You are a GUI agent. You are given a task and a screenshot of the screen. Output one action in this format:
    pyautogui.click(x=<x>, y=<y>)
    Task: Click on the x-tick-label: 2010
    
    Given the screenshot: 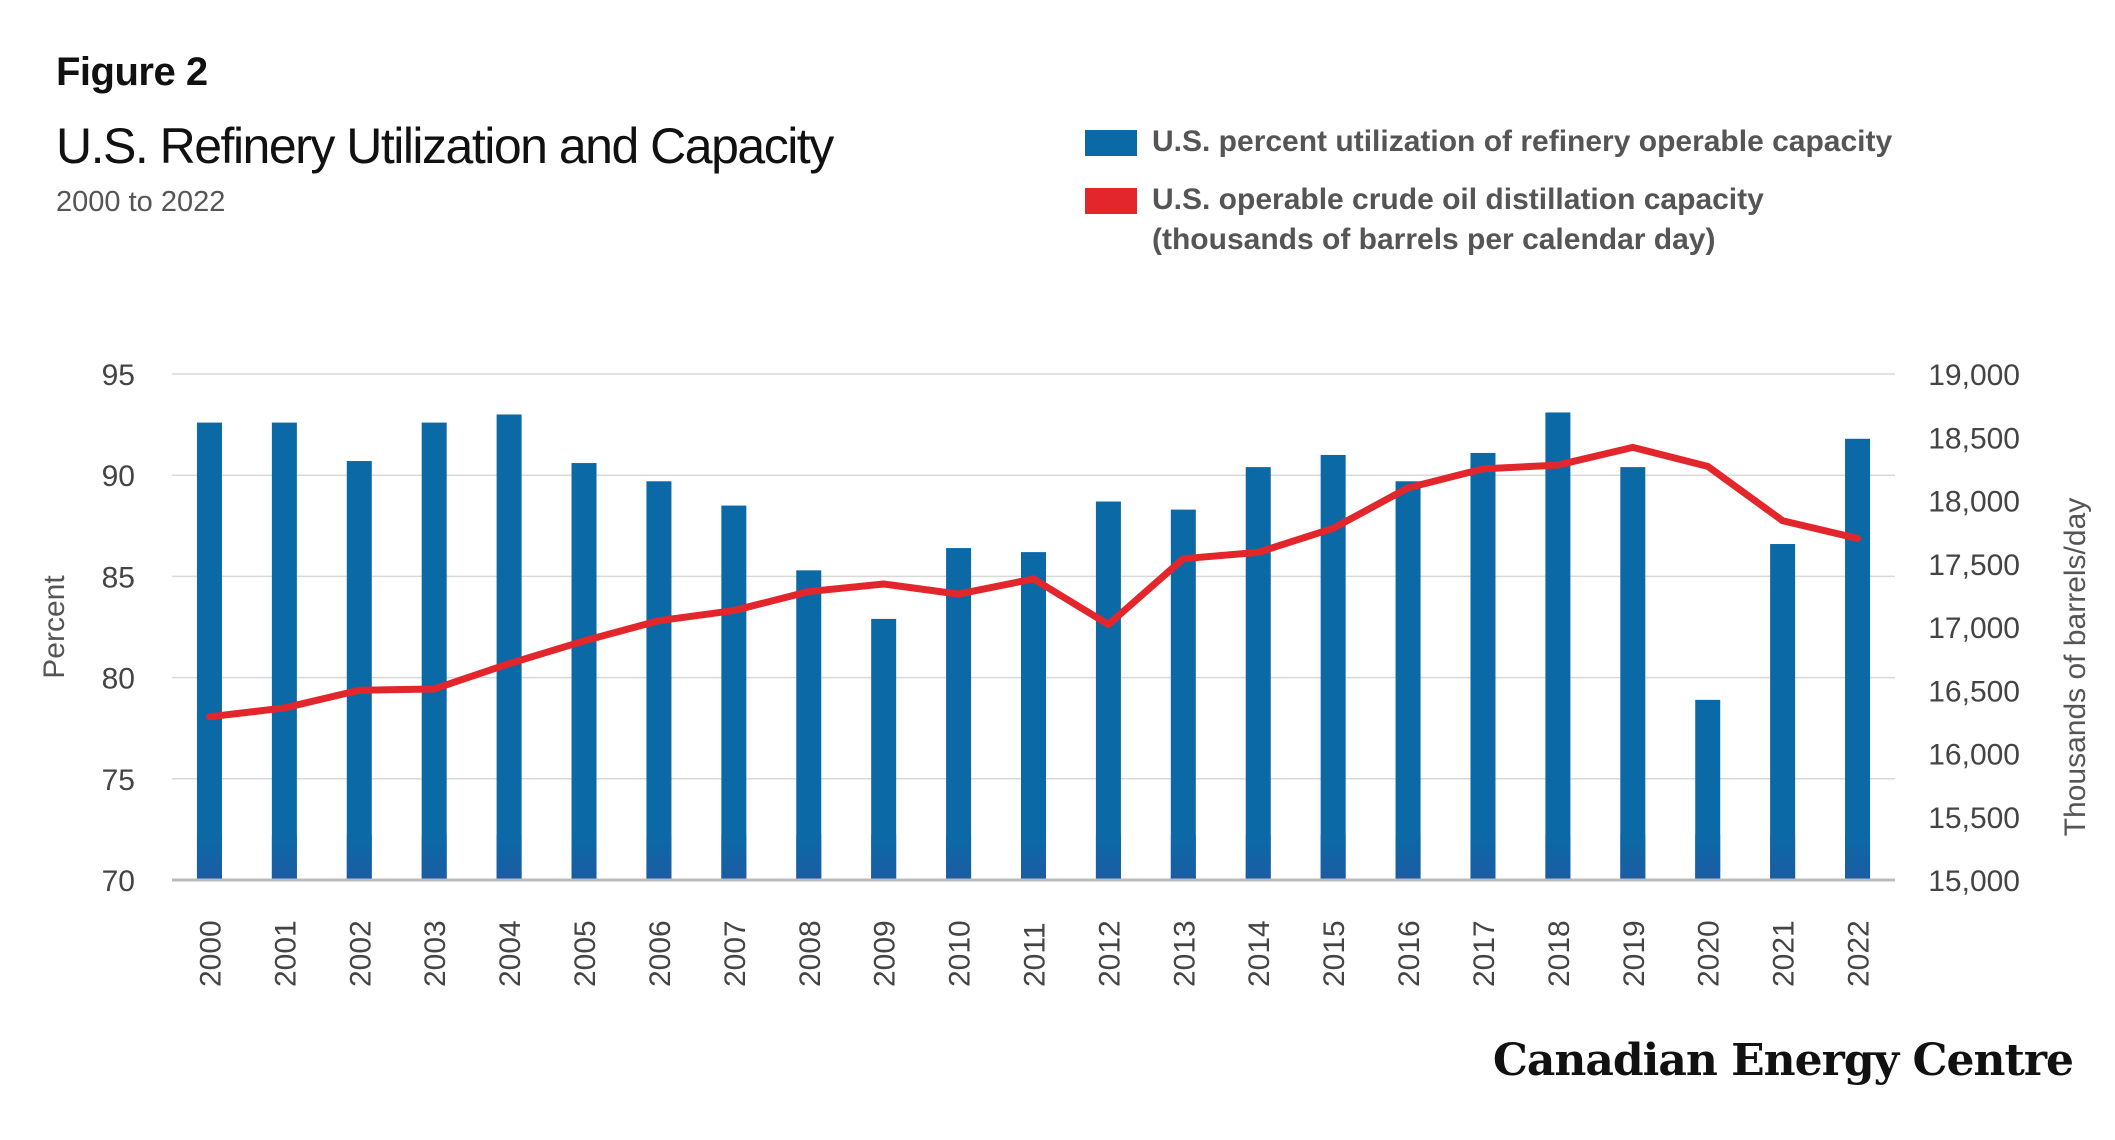 What is the action you would take?
    pyautogui.click(x=960, y=953)
    